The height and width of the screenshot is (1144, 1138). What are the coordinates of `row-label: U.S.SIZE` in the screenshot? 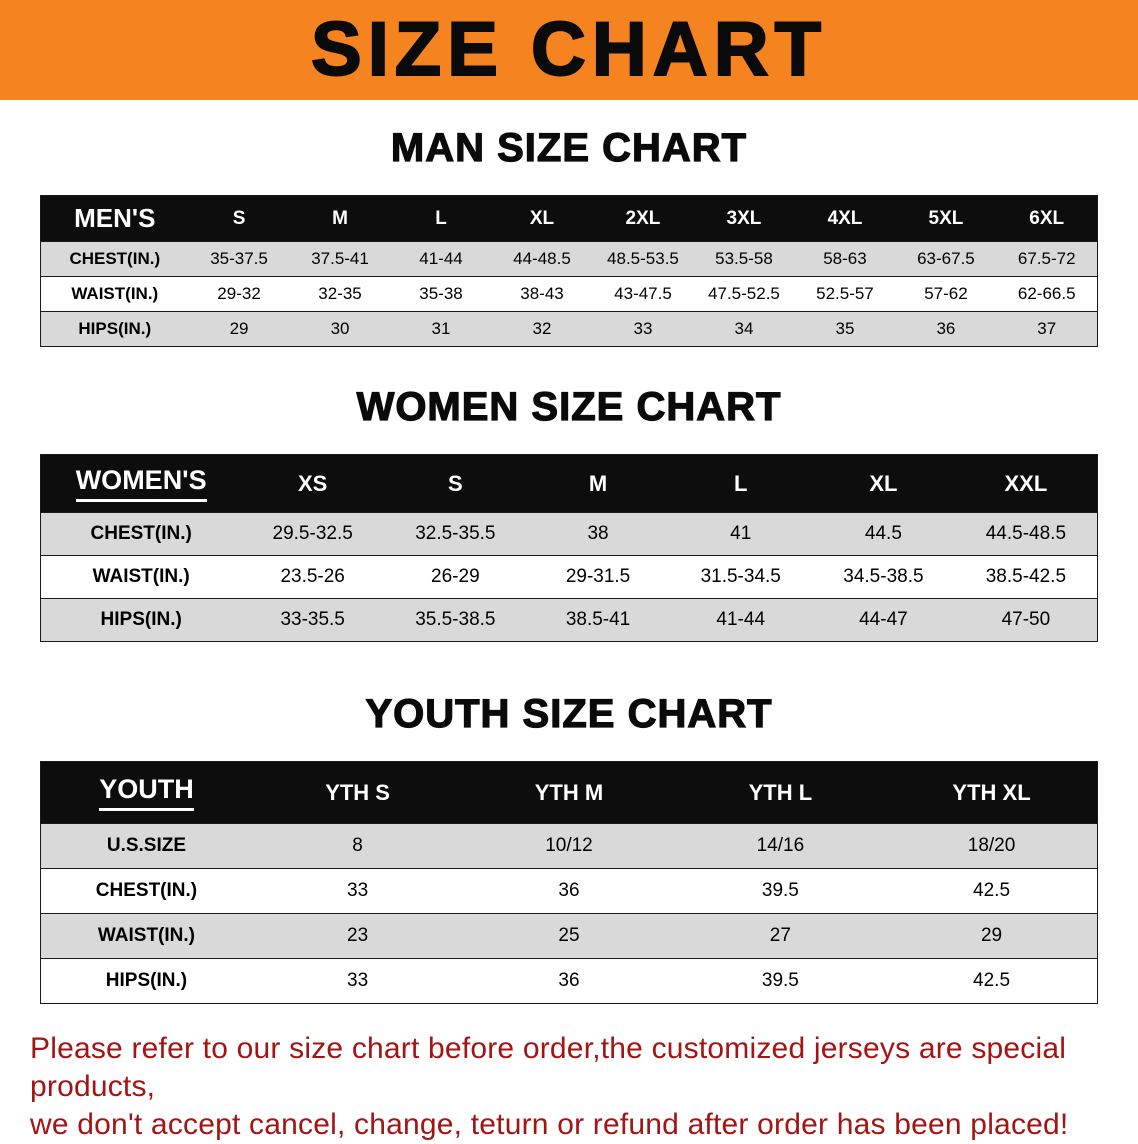 It's located at (146, 845).